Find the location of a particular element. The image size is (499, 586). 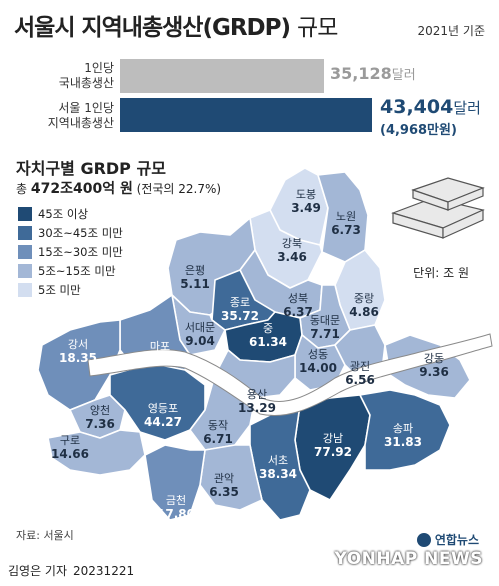

district-name-label: 성북 is located at coordinates (298, 298).